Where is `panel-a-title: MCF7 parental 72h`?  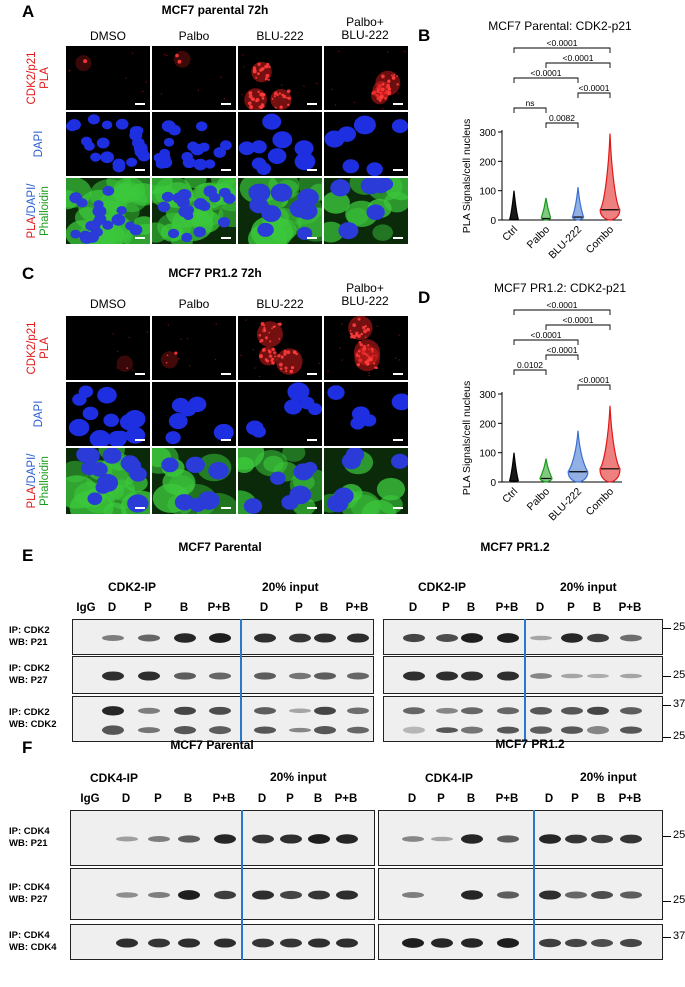 panel-a-title: MCF7 parental 72h is located at coordinates (215, 10).